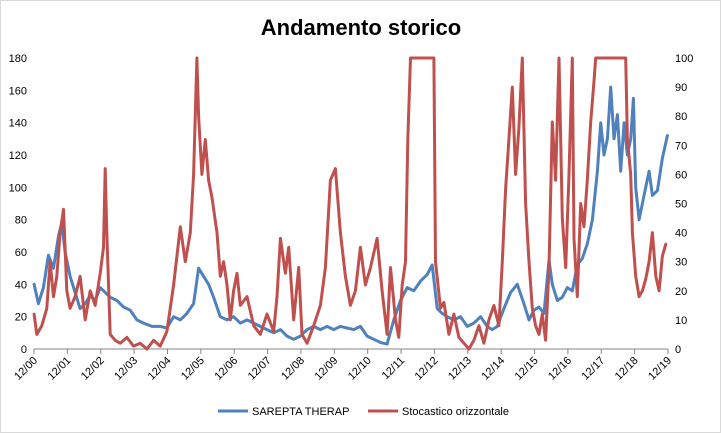 Image resolution: width=721 pixels, height=433 pixels. Describe the element at coordinates (60, 369) in the screenshot. I see `x-tick-label: 12/01` at that location.